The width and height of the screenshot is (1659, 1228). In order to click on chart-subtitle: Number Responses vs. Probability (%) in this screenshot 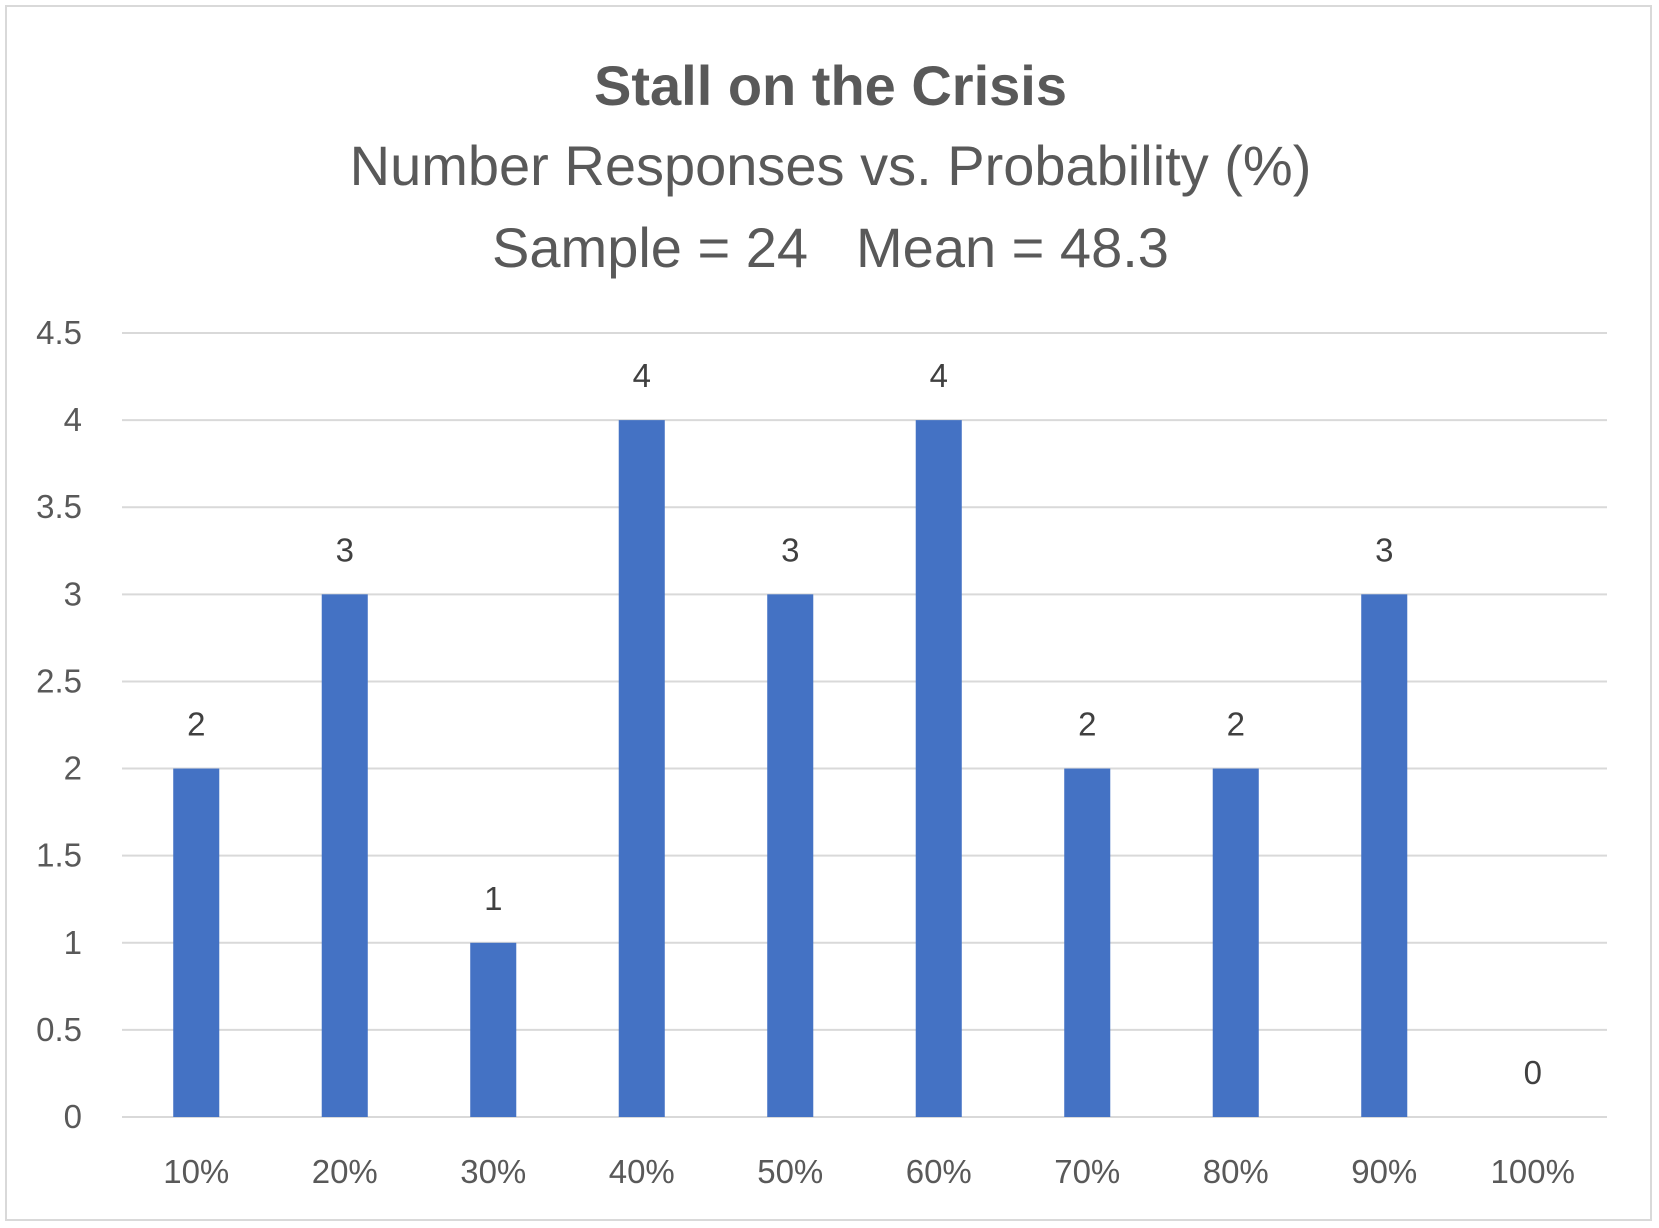, I will do `click(830, 165)`.